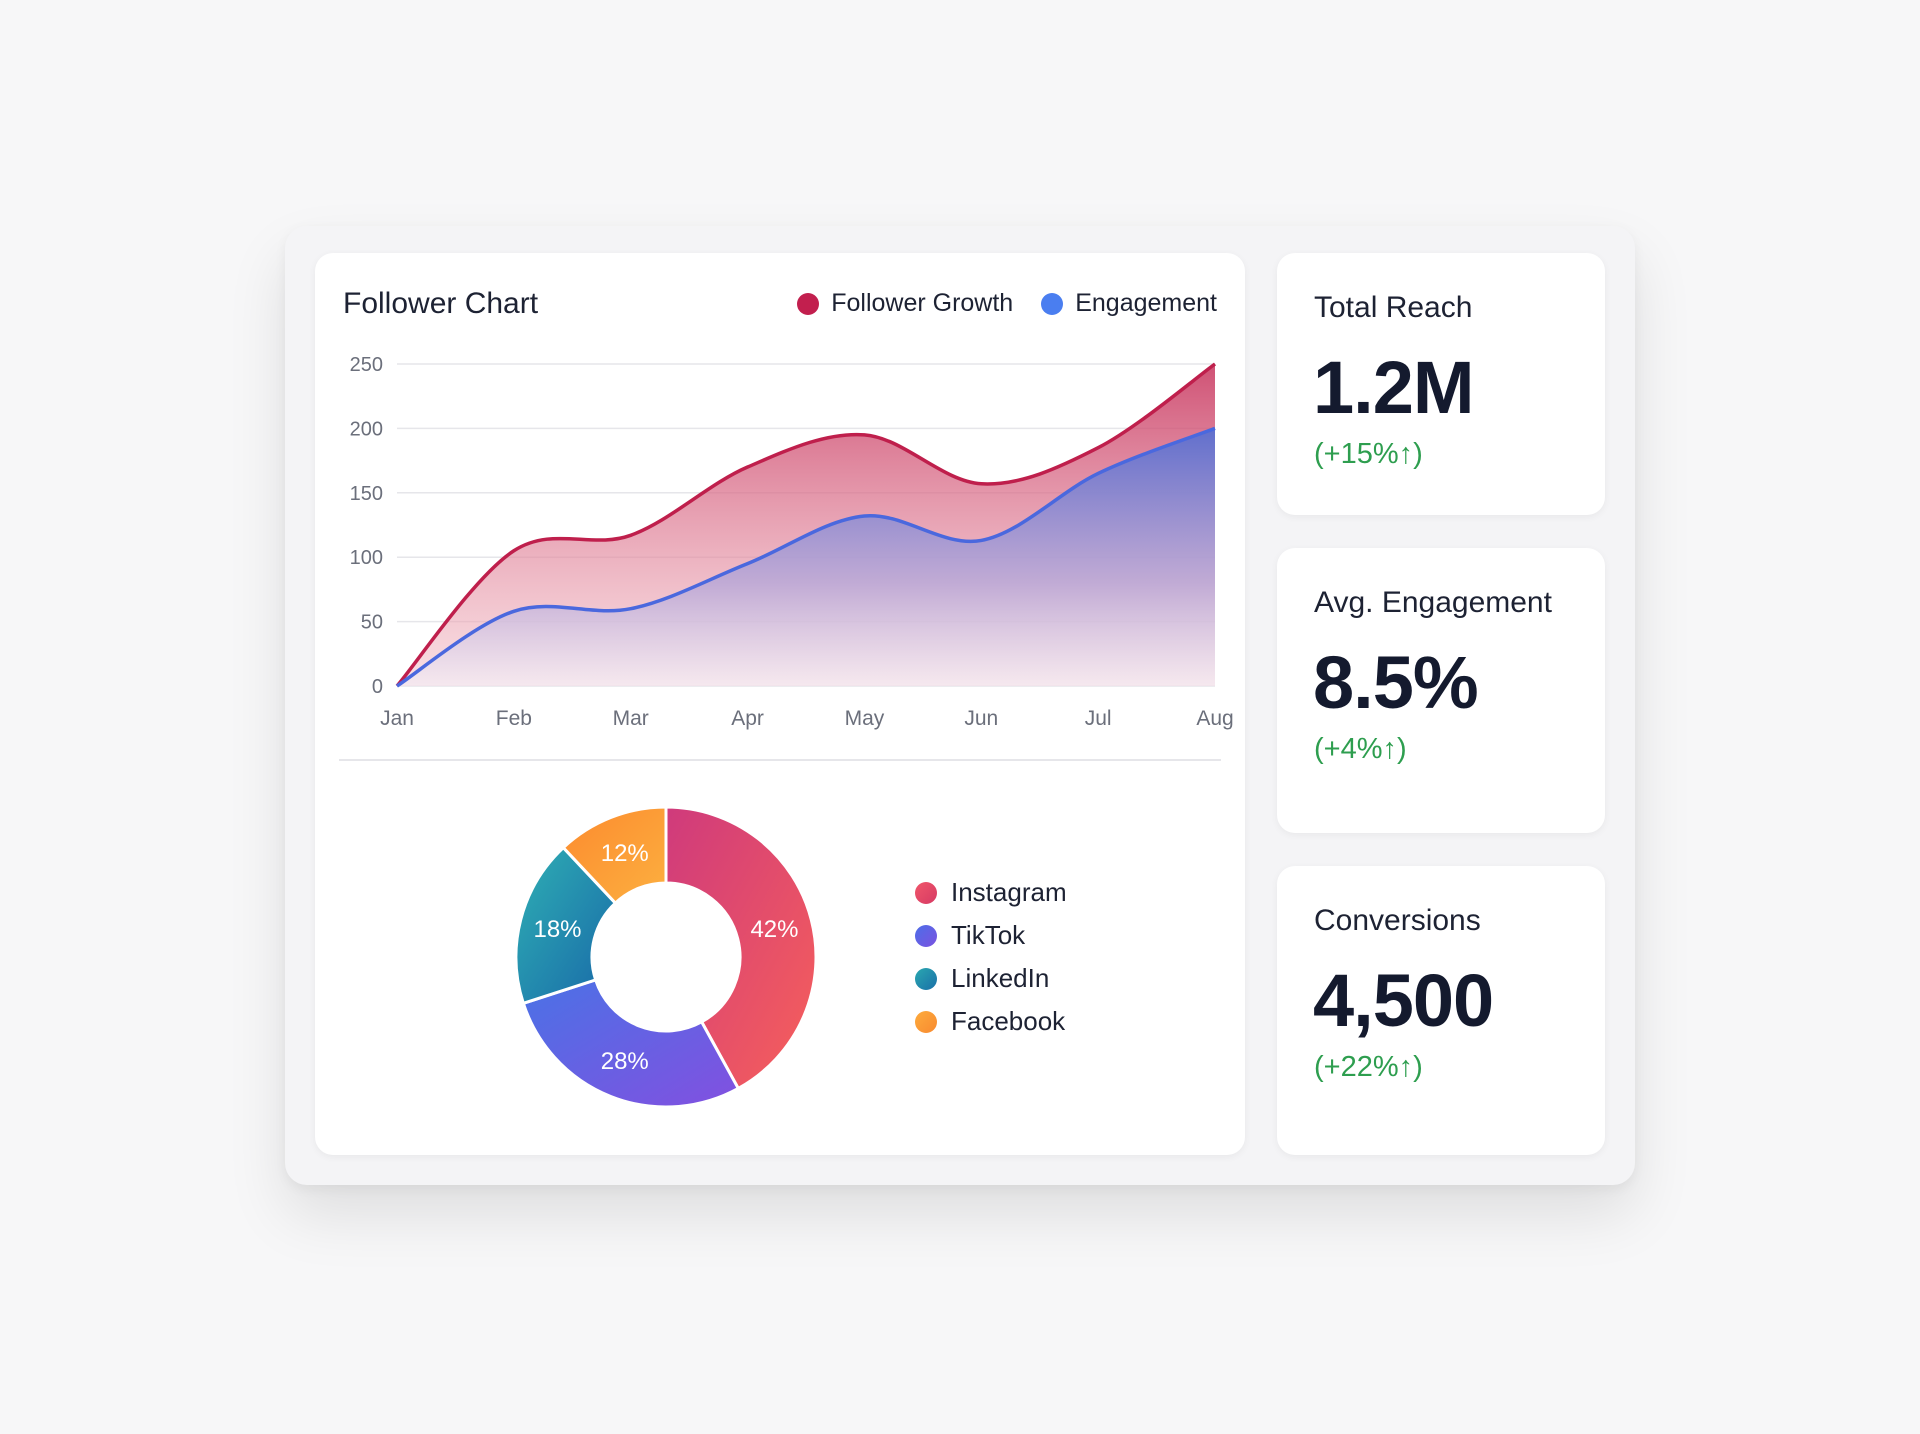 This screenshot has width=1920, height=1434. I want to click on y-tick-label: 200, so click(366, 429).